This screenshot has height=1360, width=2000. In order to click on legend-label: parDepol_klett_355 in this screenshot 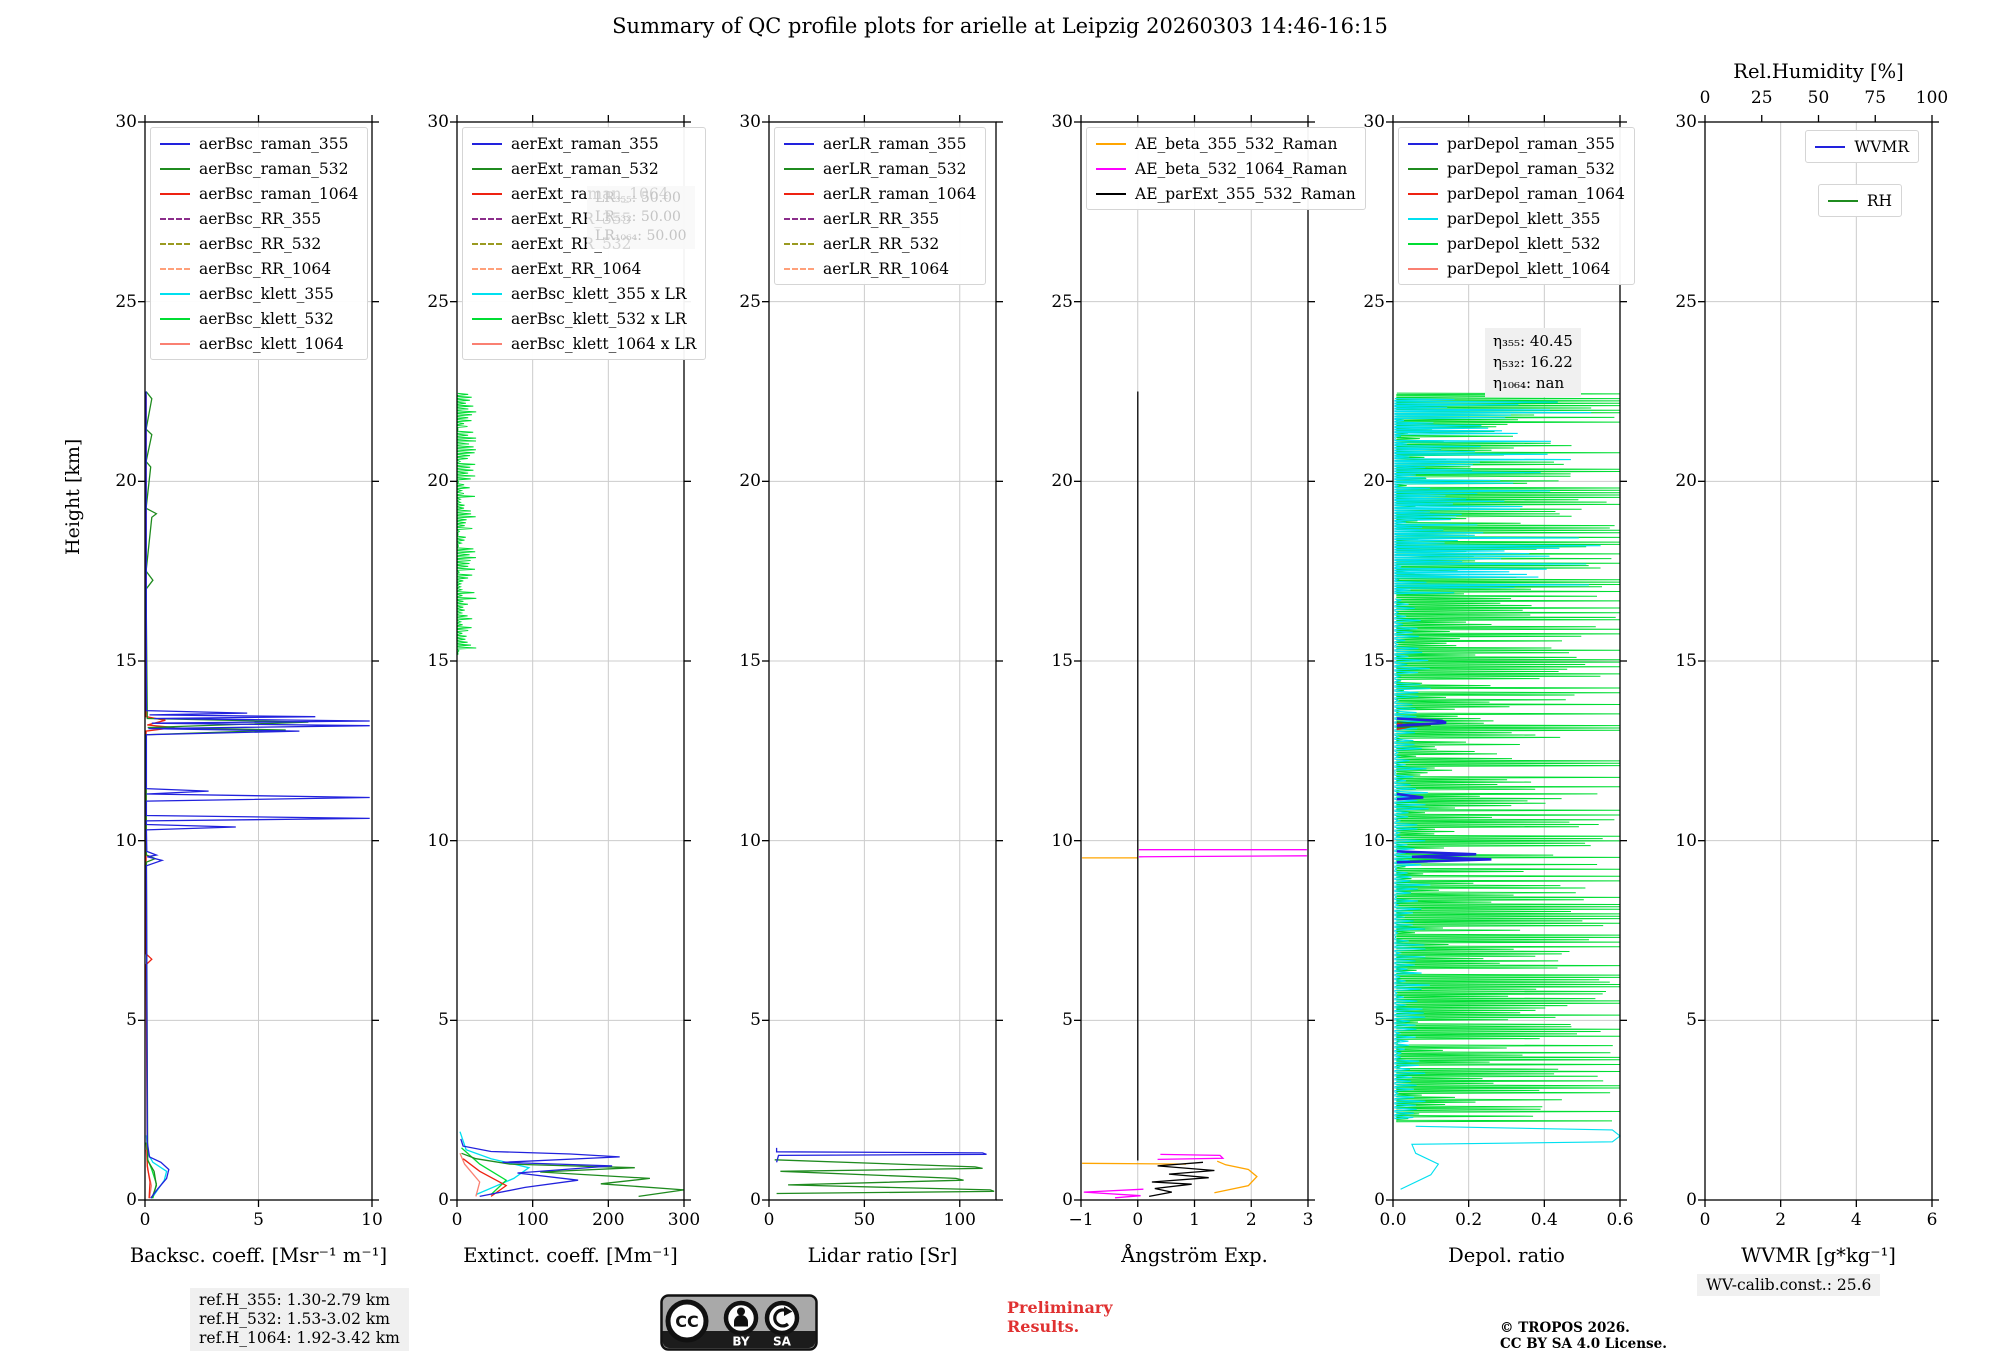, I will do `click(1524, 218)`.